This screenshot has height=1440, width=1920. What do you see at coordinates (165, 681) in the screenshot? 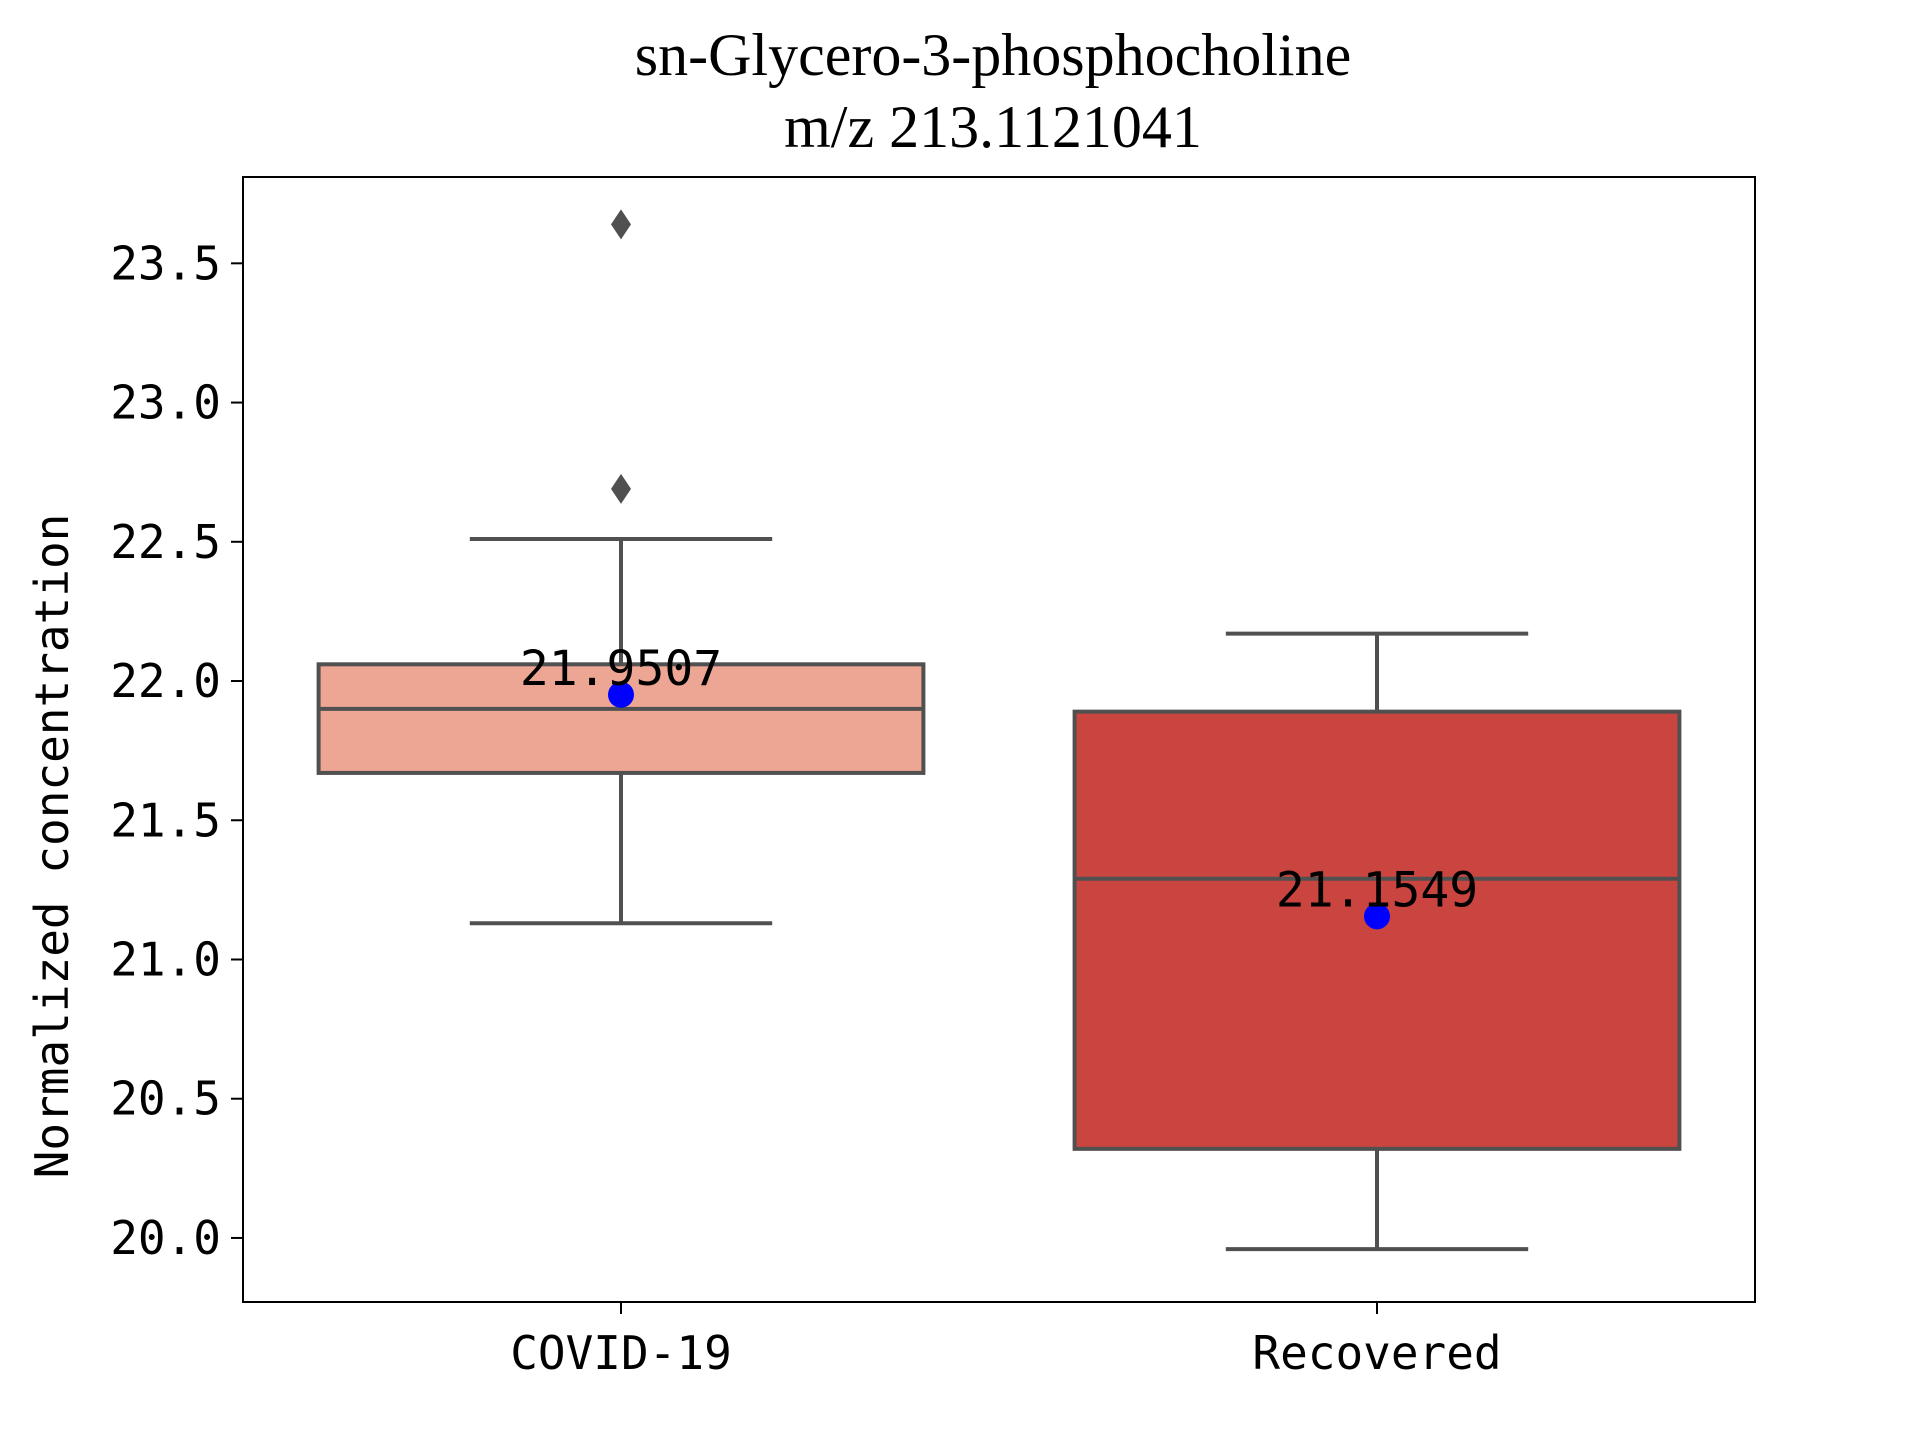
I see `y-tick-label: 22.0` at bounding box center [165, 681].